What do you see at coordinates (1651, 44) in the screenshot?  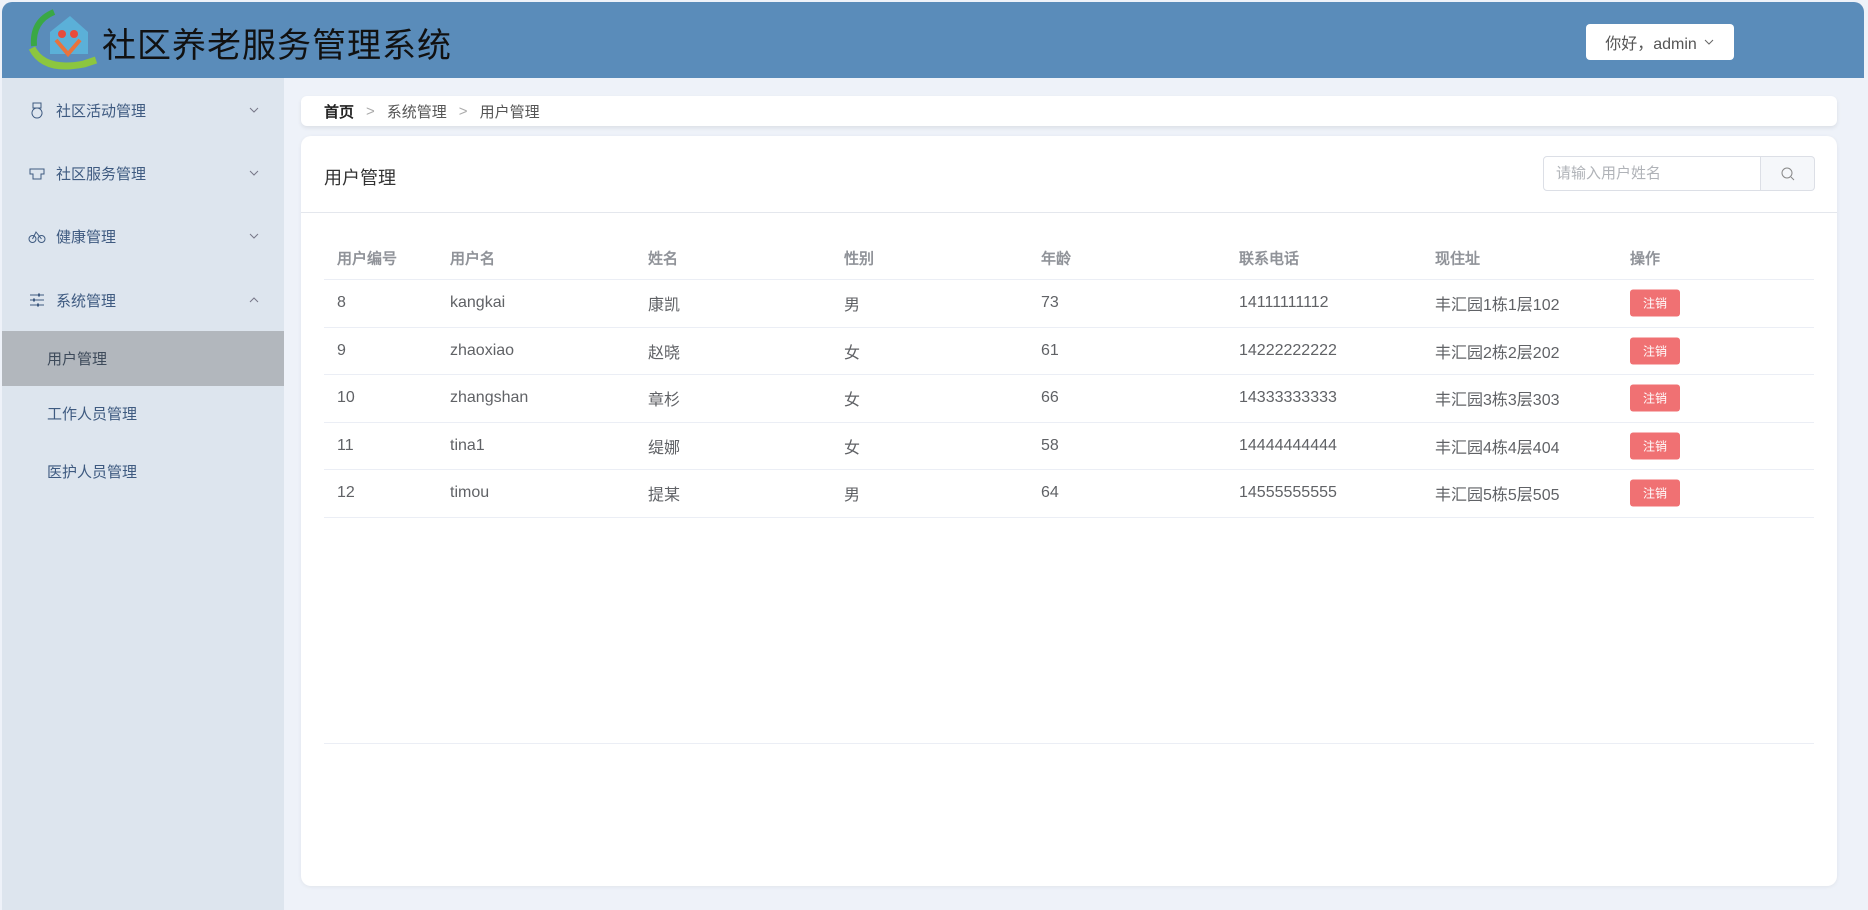 I see `user-greeting: 你好，admin` at bounding box center [1651, 44].